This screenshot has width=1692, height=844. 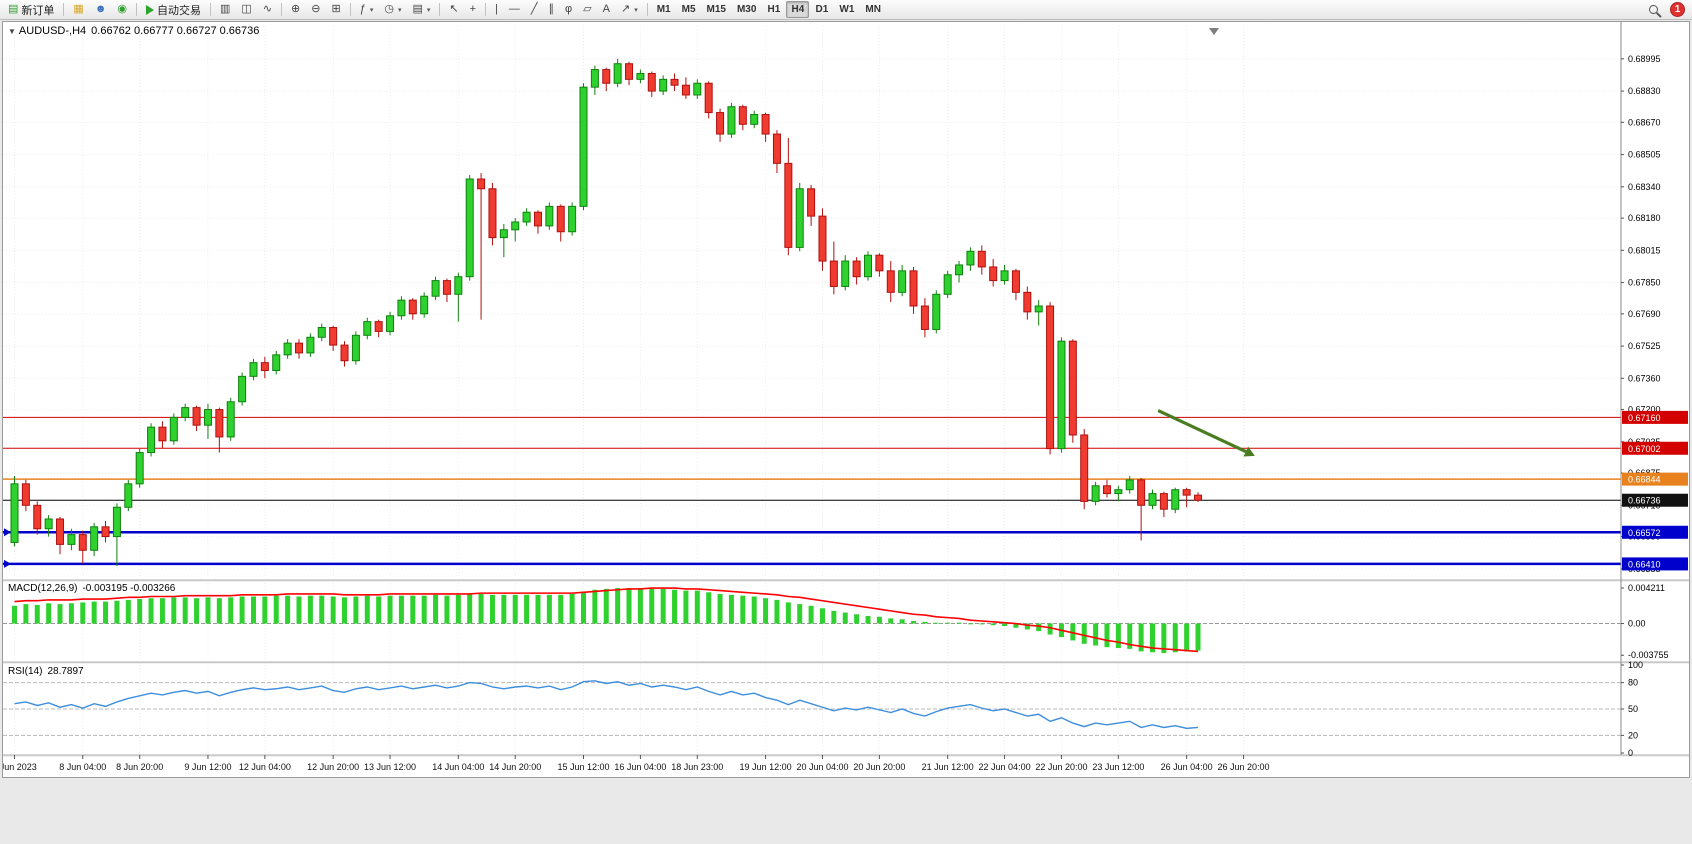 What do you see at coordinates (846, 812) in the screenshot?
I see `bottom-panel` at bounding box center [846, 812].